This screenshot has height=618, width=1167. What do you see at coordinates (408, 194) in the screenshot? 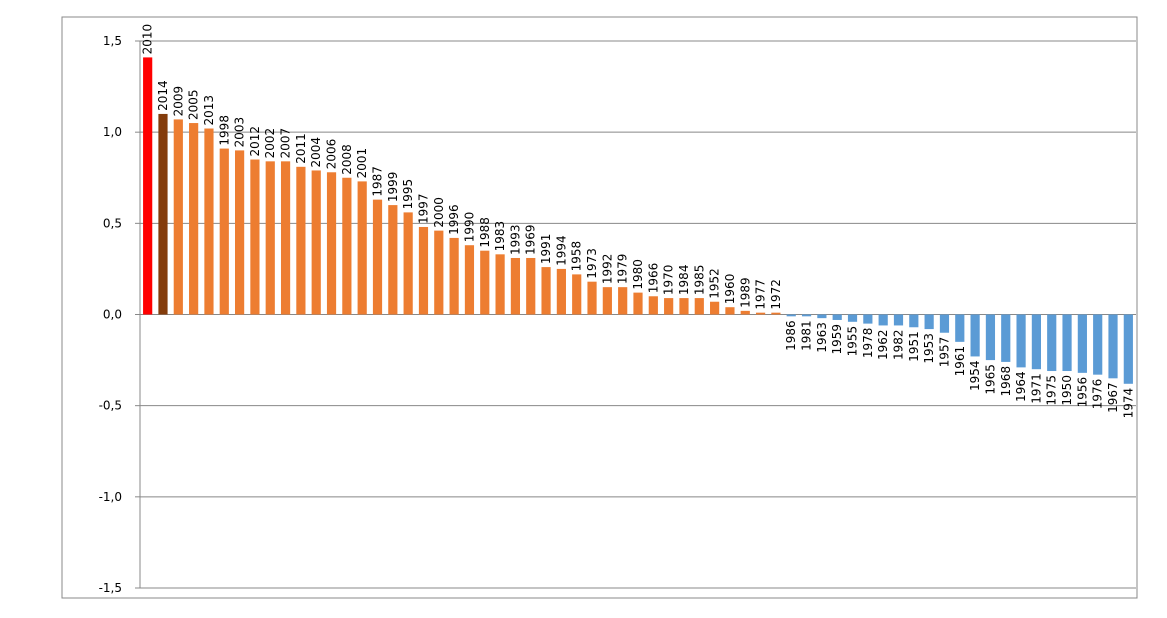
I see `data-label: 1995` at bounding box center [408, 194].